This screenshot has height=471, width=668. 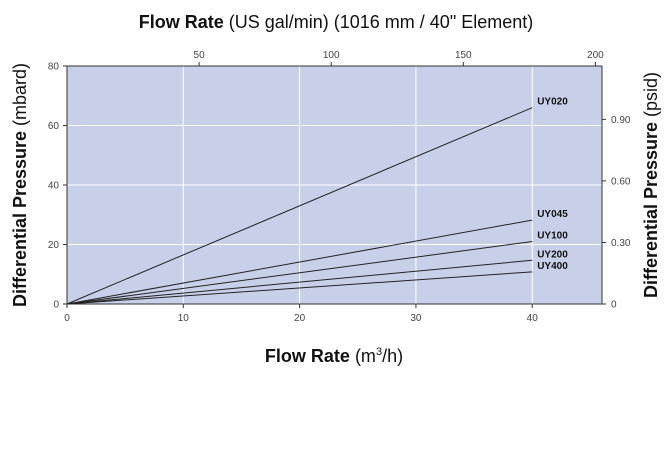 I want to click on bottom-tick-label: 40, so click(x=533, y=318).